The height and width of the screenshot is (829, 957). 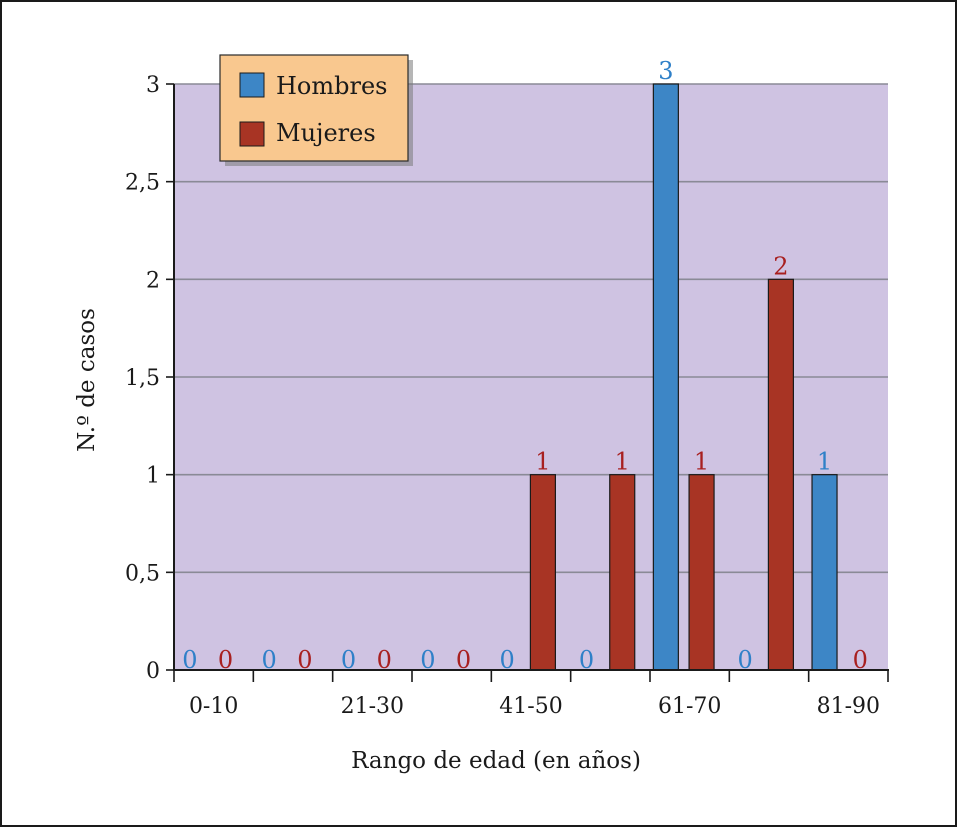 I want to click on legend: Hombres Mujeres, so click(x=316, y=110).